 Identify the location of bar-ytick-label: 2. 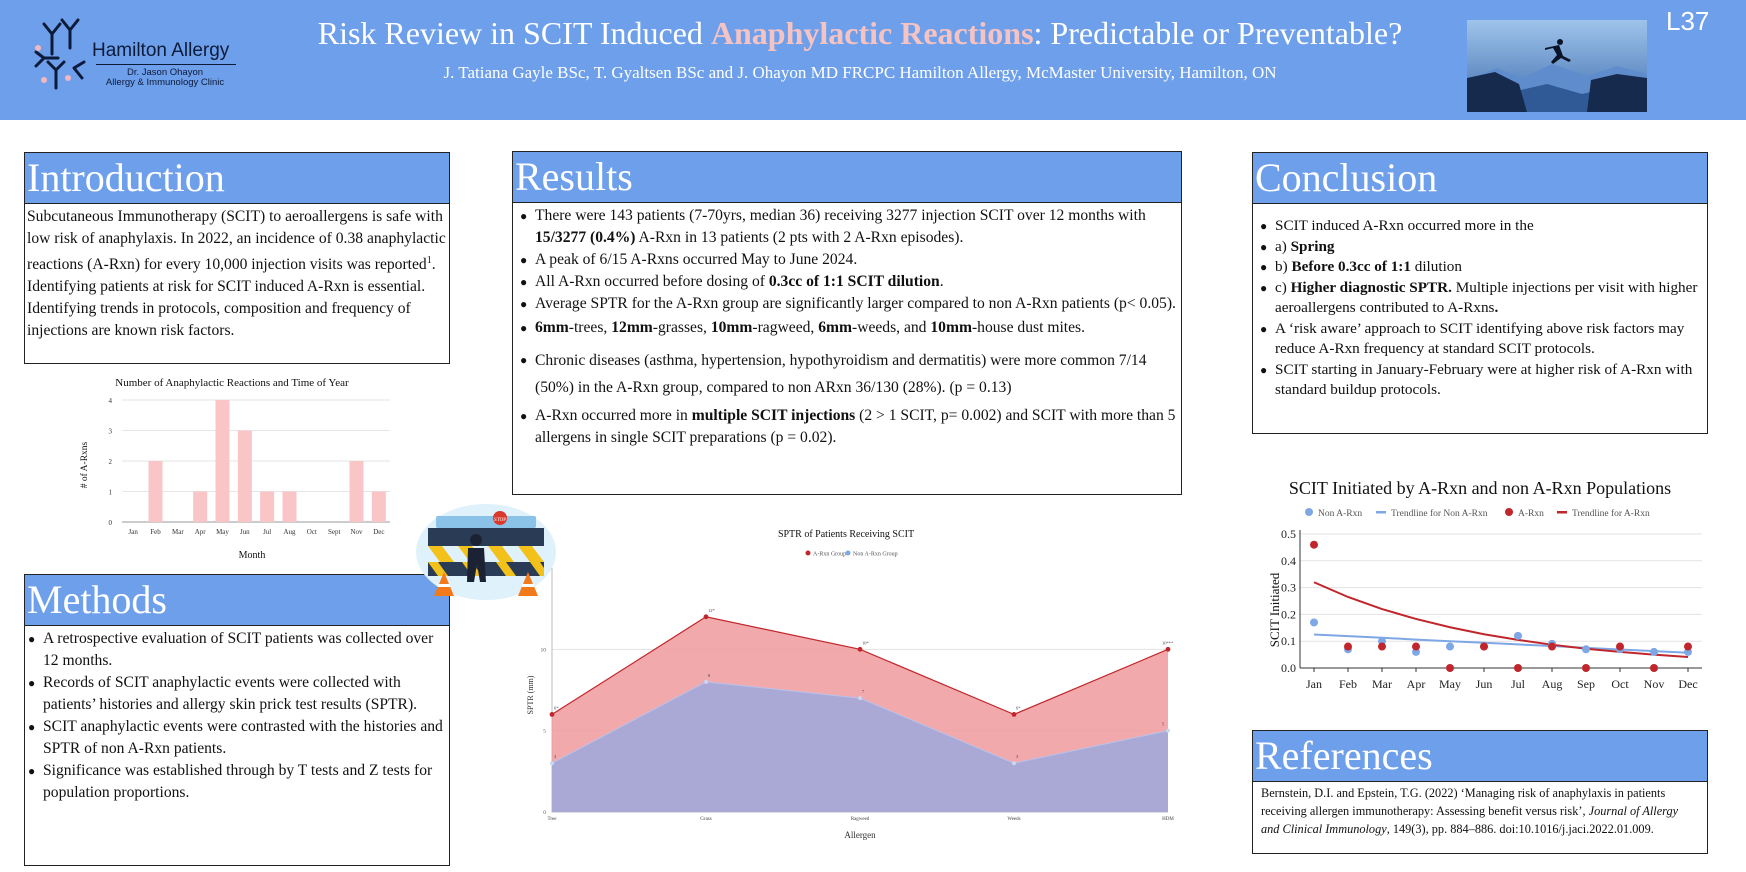
(111, 462).